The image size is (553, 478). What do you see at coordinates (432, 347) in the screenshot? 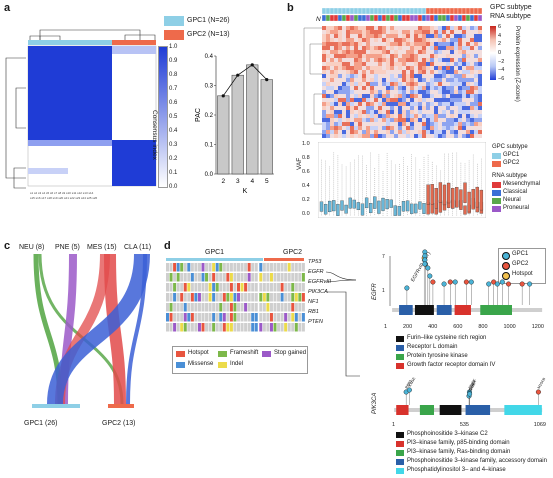
I see `egfr-domain-receptor: Receptor L domain` at bounding box center [432, 347].